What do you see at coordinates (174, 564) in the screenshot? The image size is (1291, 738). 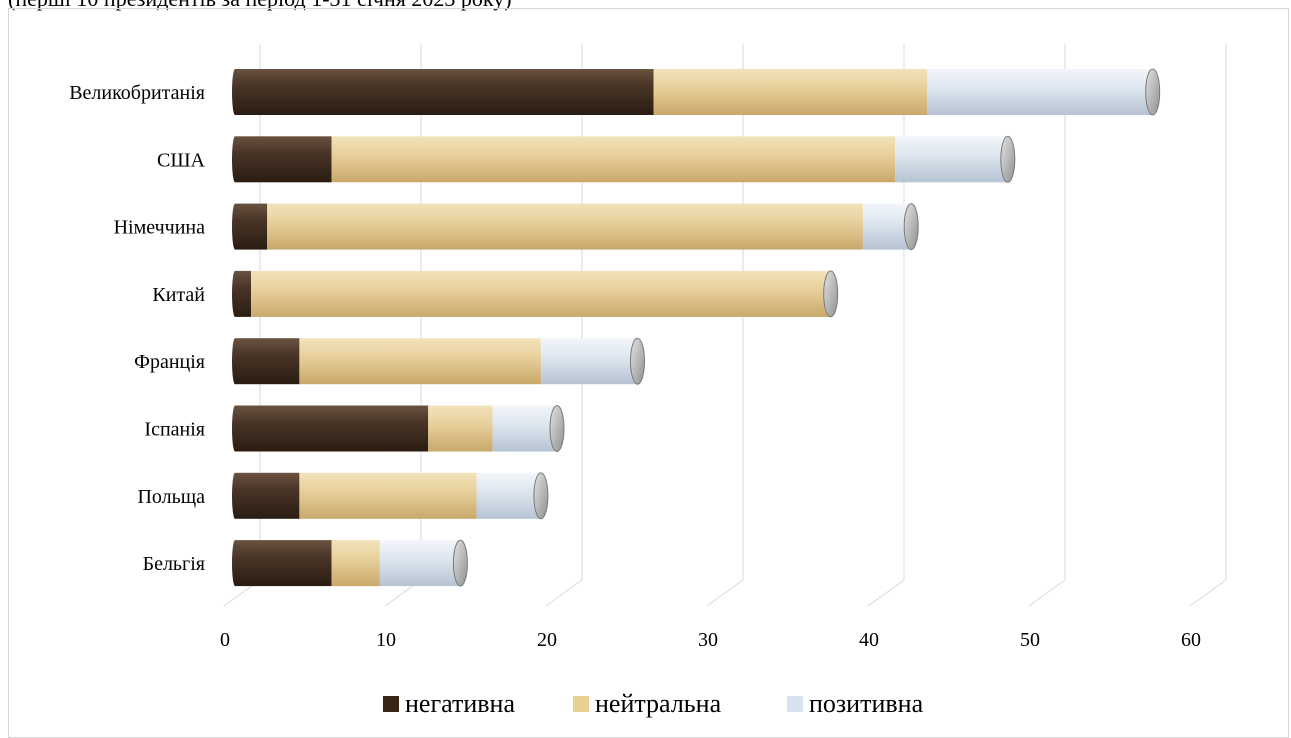 I see `category-label: Бельгія` at bounding box center [174, 564].